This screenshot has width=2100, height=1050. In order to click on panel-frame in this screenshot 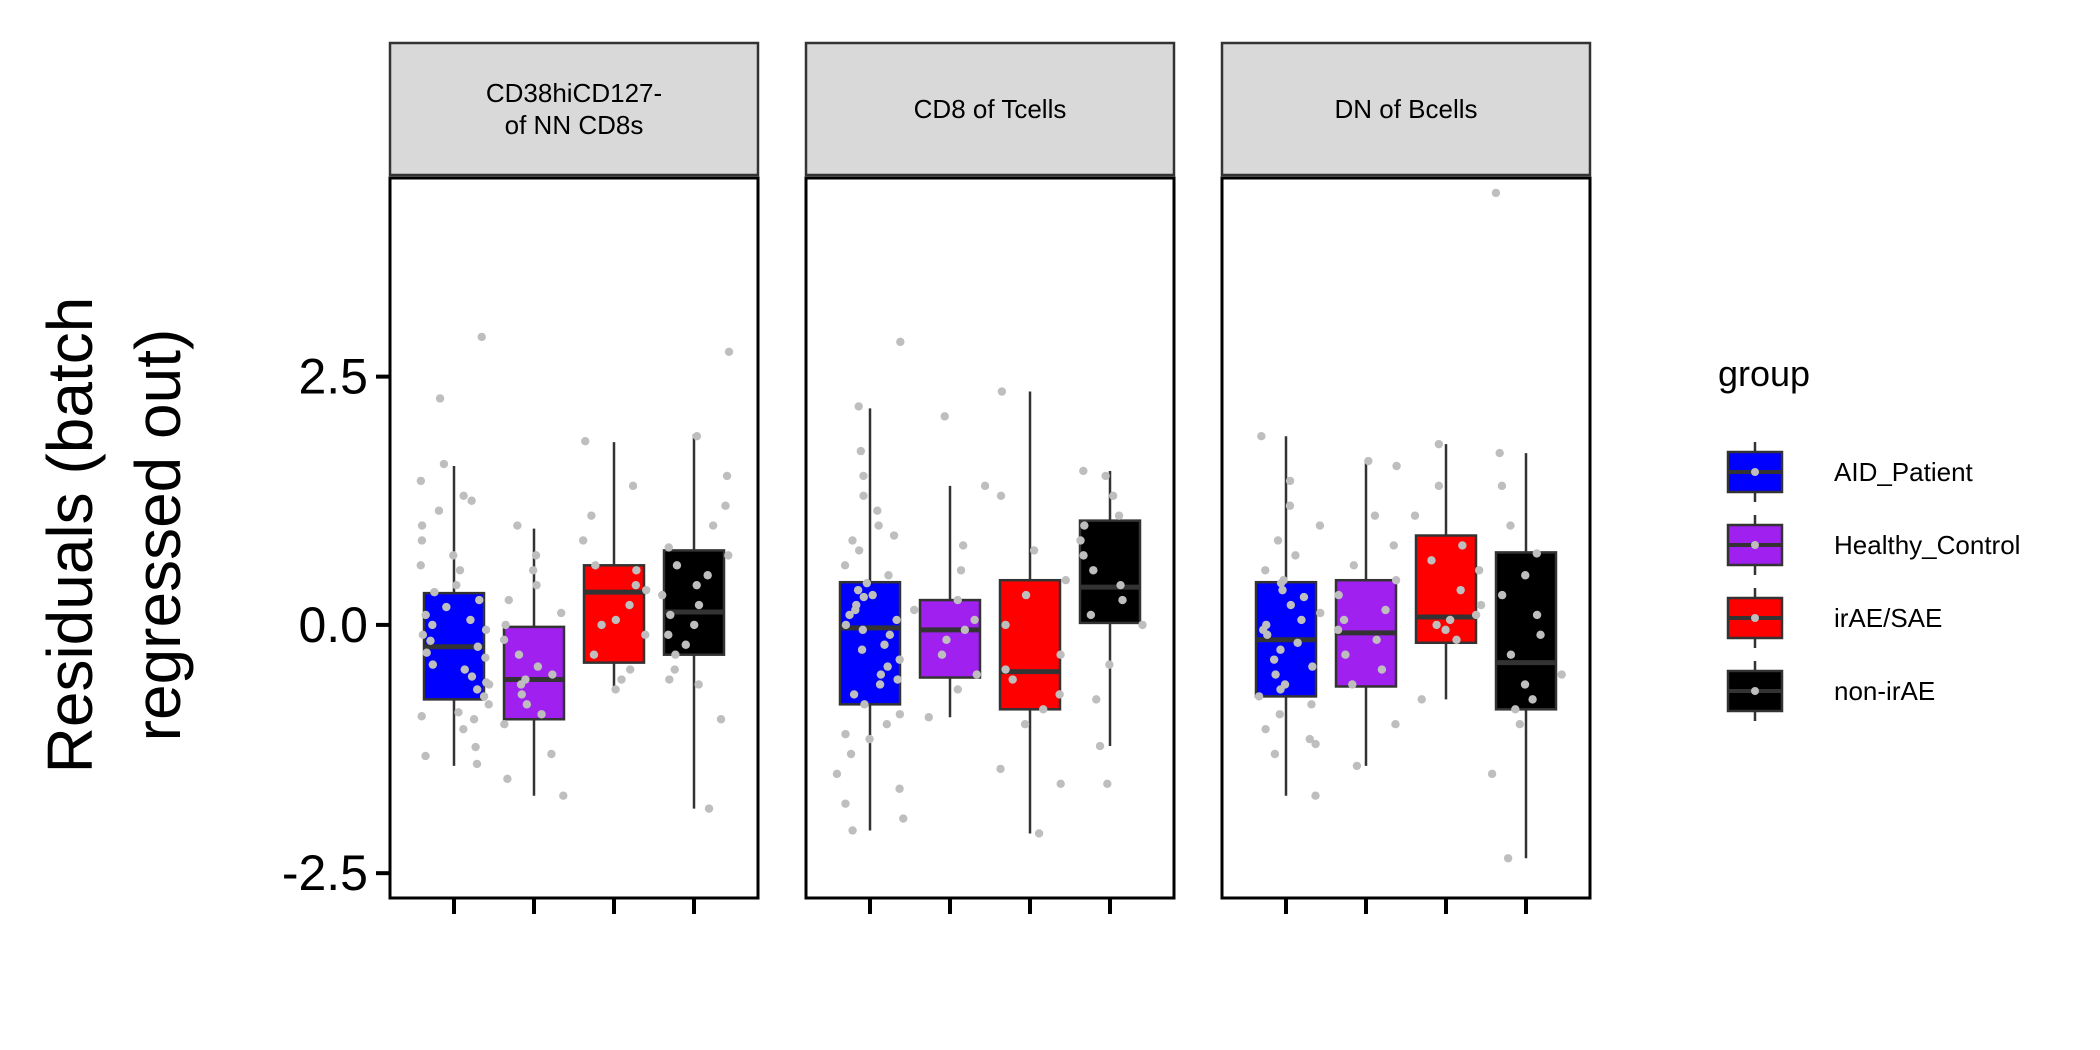, I will do `click(1406, 538)`.